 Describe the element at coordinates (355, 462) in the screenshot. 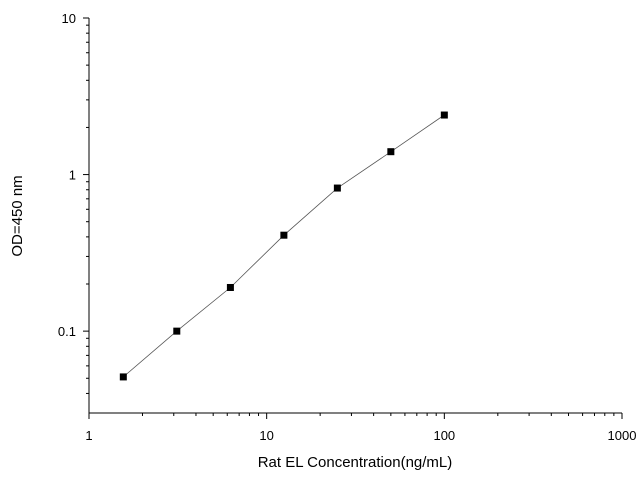

I see `x-axis-title: Rat EL Concentration(ng/mL)` at that location.